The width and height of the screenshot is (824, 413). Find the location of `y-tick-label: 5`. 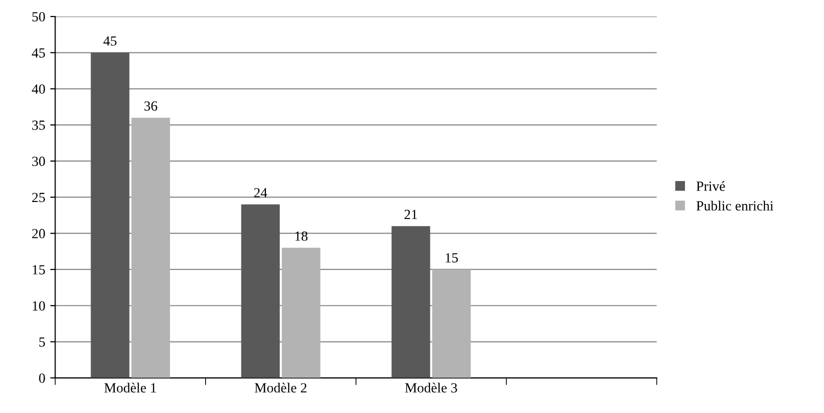

y-tick-label: 5 is located at coordinates (42, 342).